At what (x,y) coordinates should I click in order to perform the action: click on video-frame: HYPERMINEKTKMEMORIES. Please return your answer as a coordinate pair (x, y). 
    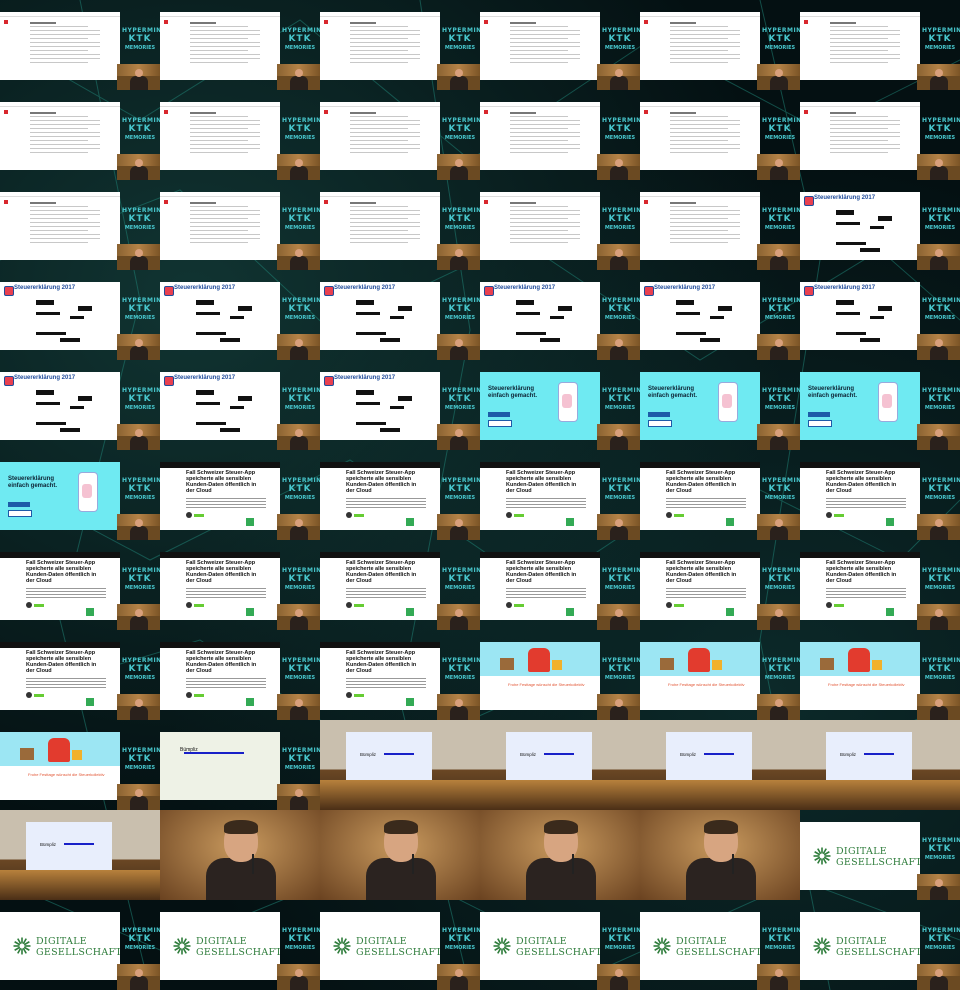
    Looking at the image, I should click on (560, 45).